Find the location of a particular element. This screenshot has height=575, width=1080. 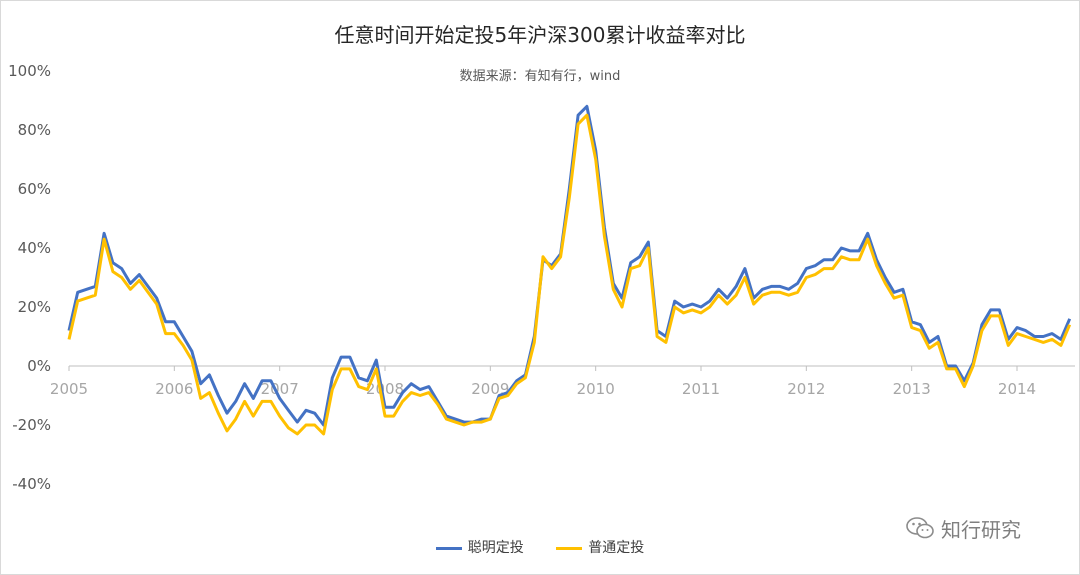

y-tick-label: -20% is located at coordinates (31, 425).